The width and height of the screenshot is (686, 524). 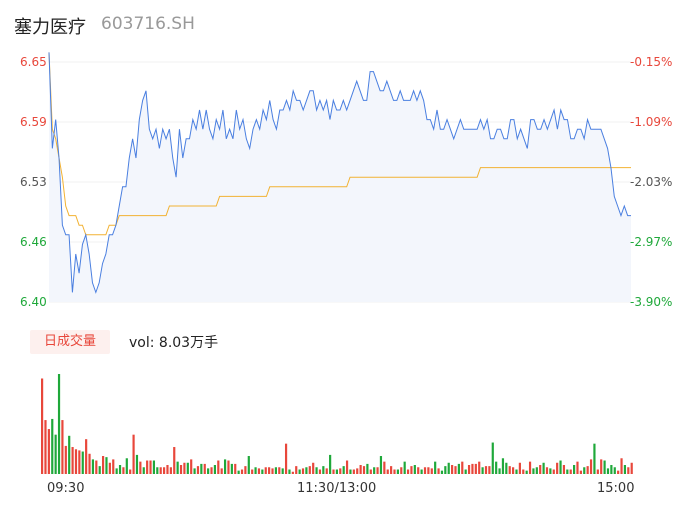 What do you see at coordinates (148, 24) in the screenshot?
I see `stock-code: 603716.SH` at bounding box center [148, 24].